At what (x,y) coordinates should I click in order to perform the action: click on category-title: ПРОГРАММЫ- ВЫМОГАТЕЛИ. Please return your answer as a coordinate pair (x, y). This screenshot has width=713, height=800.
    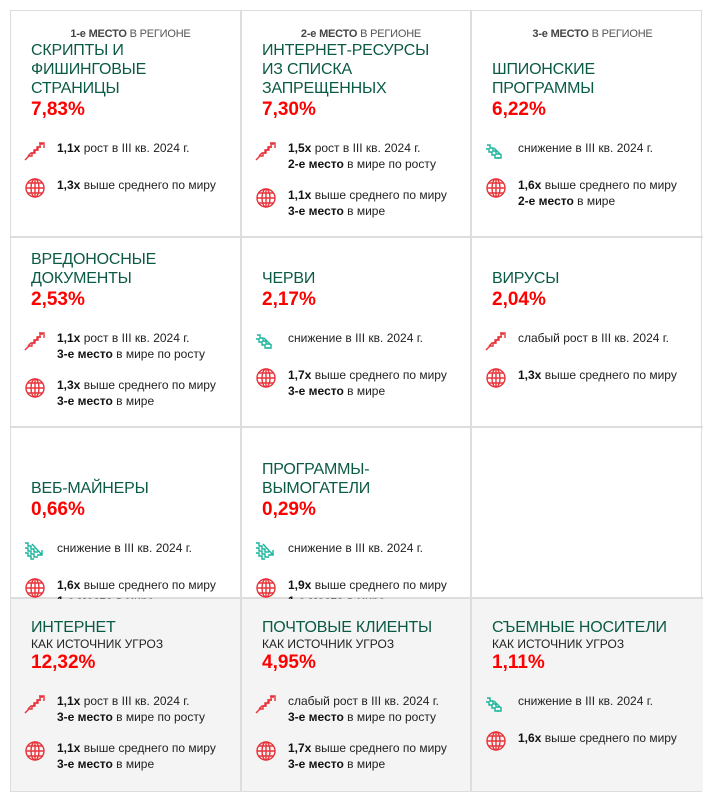
    Looking at the image, I should click on (316, 479).